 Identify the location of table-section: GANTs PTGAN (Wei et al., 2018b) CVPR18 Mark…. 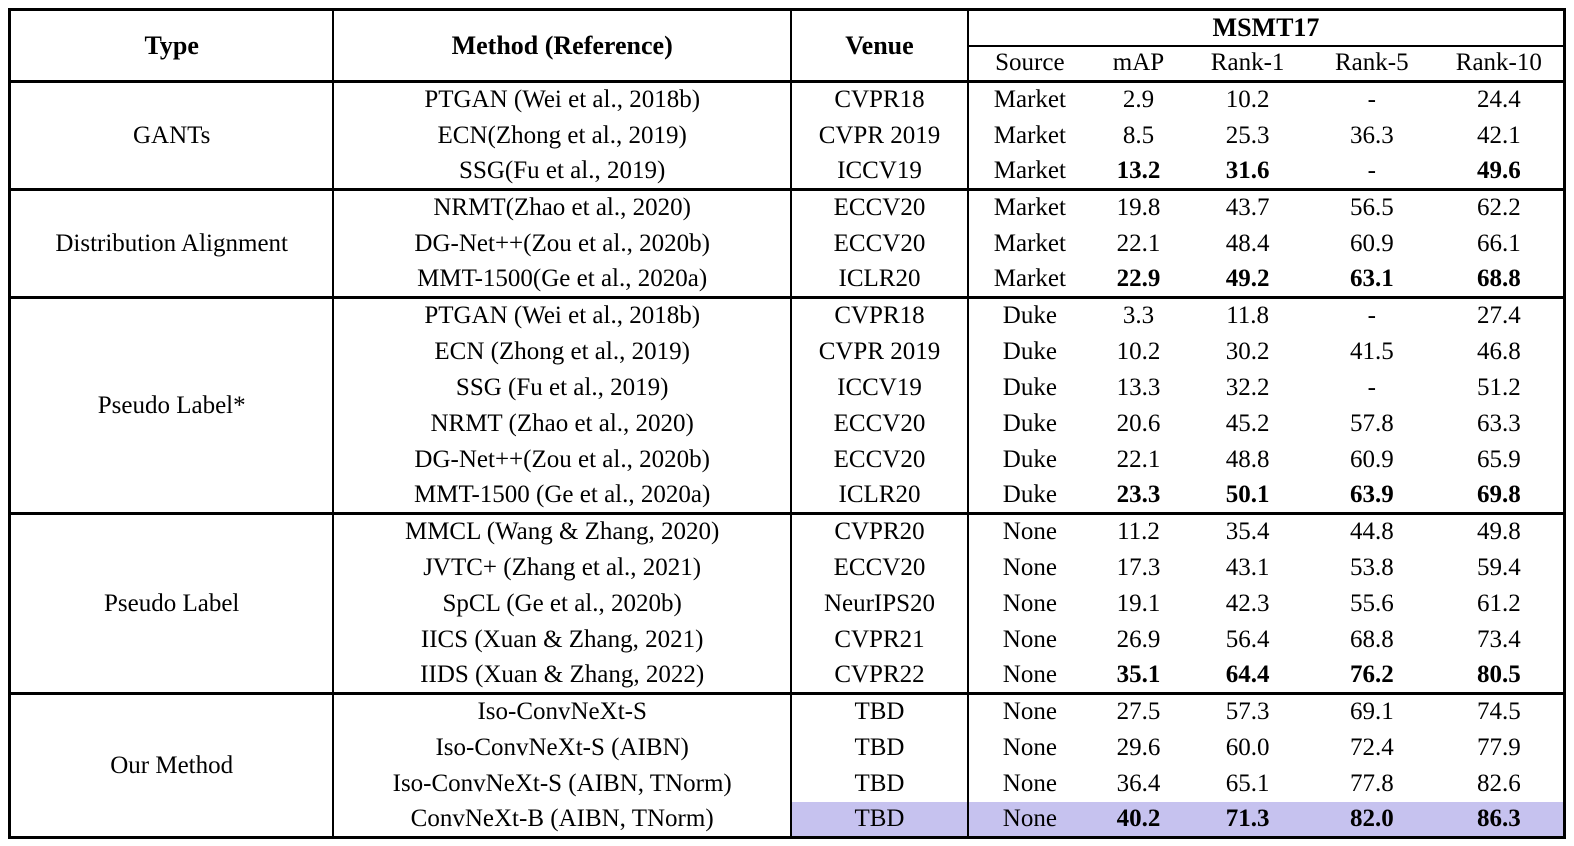
(787, 135).